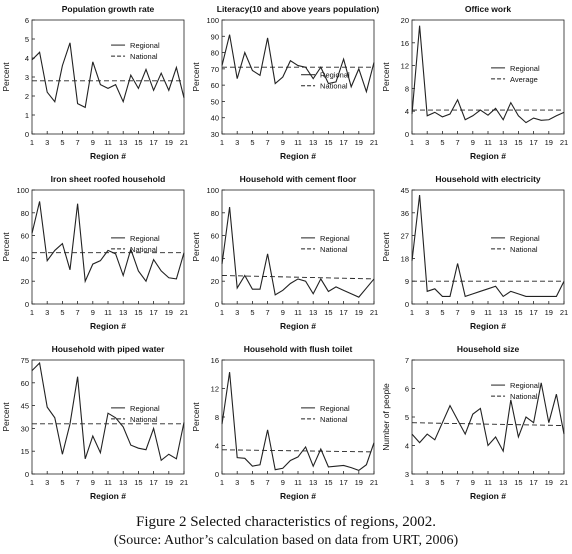  Describe the element at coordinates (407, 360) in the screenshot. I see `y-tick-label: 7` at that location.